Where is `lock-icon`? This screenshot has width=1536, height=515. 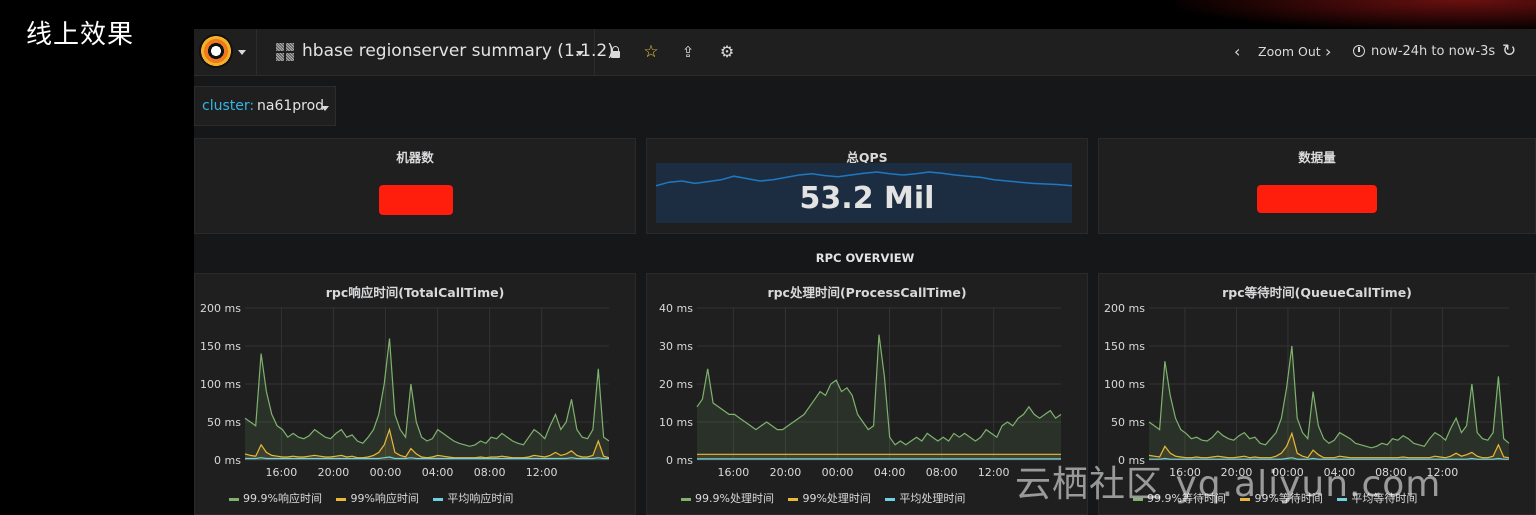 lock-icon is located at coordinates (615, 52).